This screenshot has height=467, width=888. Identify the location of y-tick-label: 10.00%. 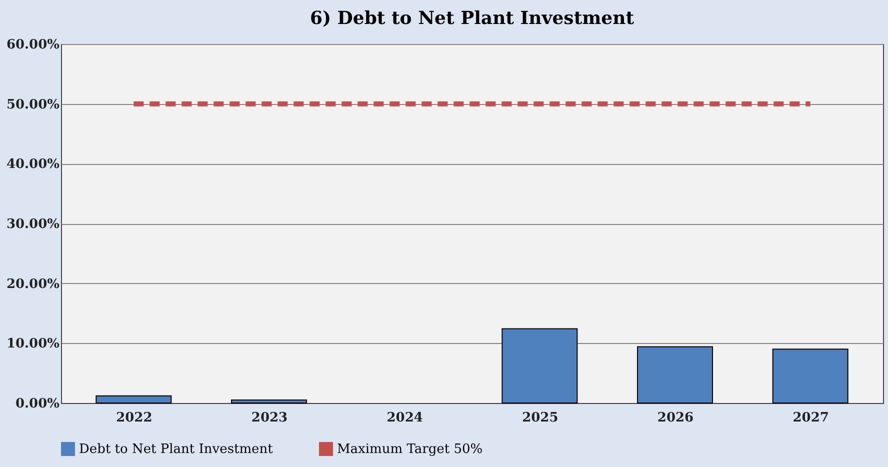
(33, 344).